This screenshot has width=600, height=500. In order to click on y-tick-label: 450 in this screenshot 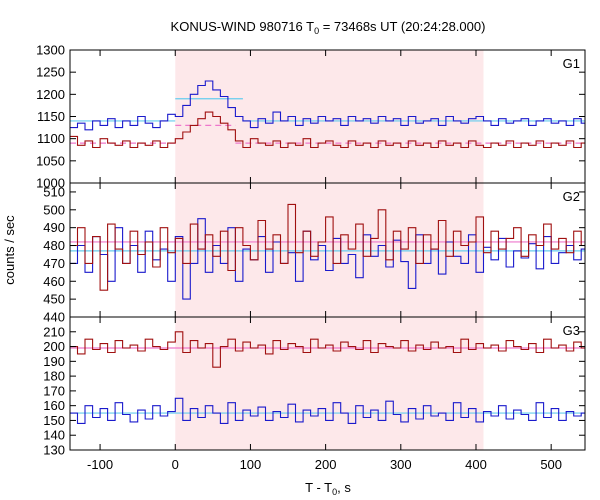, I will do `click(54, 299)`.